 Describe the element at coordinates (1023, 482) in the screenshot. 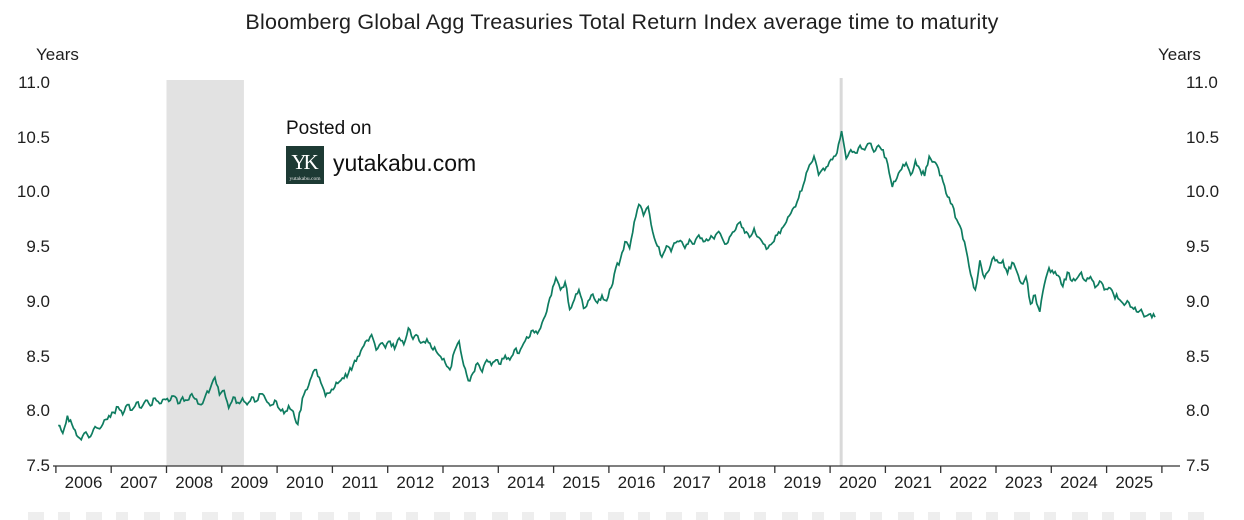

I see `x-tick-label: 2023` at that location.